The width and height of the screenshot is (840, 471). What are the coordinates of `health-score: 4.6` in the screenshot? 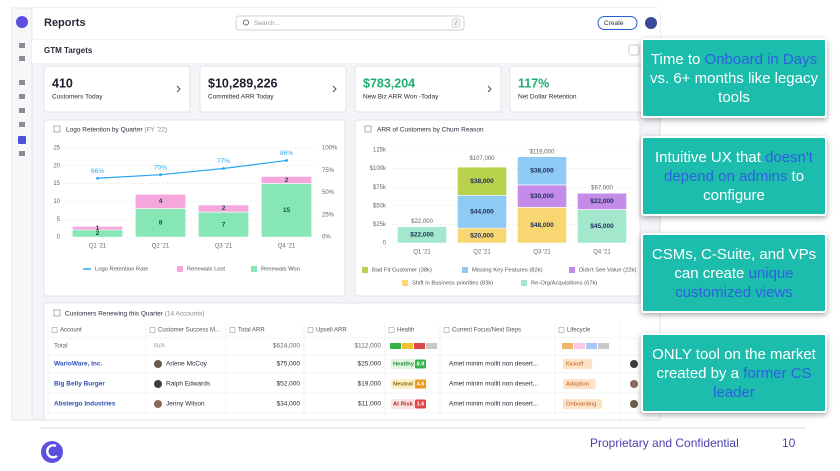 It's located at (421, 384).